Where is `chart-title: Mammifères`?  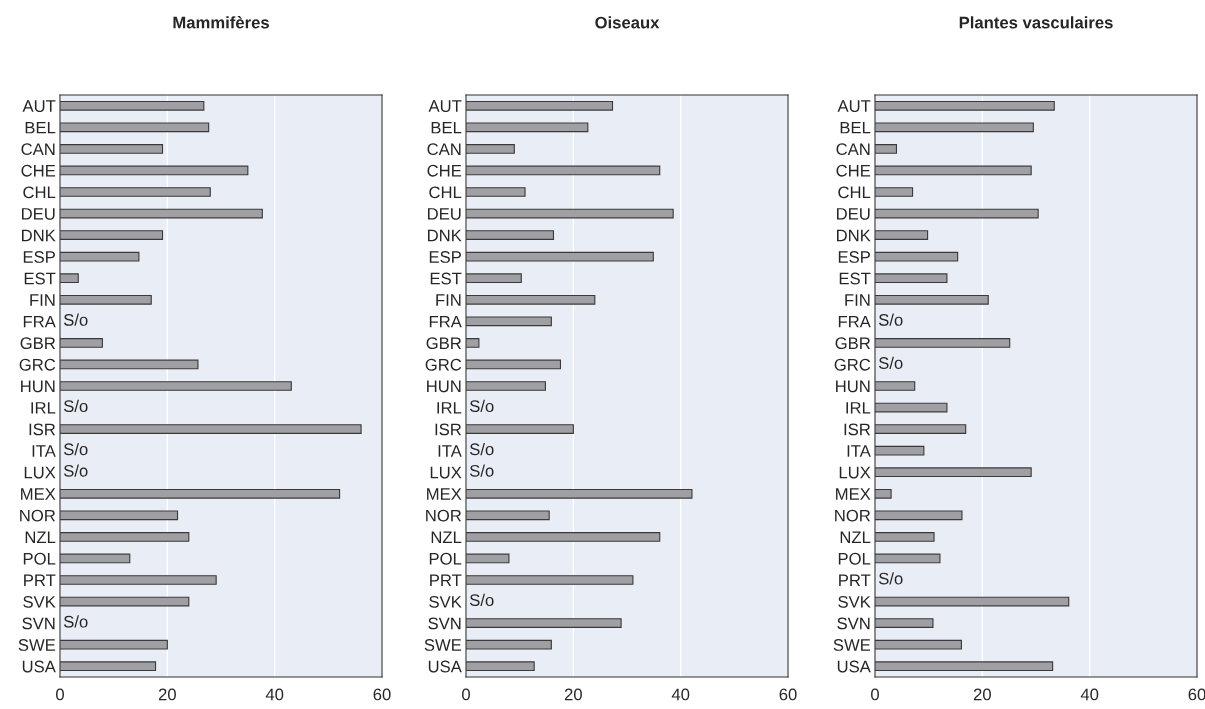
chart-title: Mammifères is located at coordinates (221, 22).